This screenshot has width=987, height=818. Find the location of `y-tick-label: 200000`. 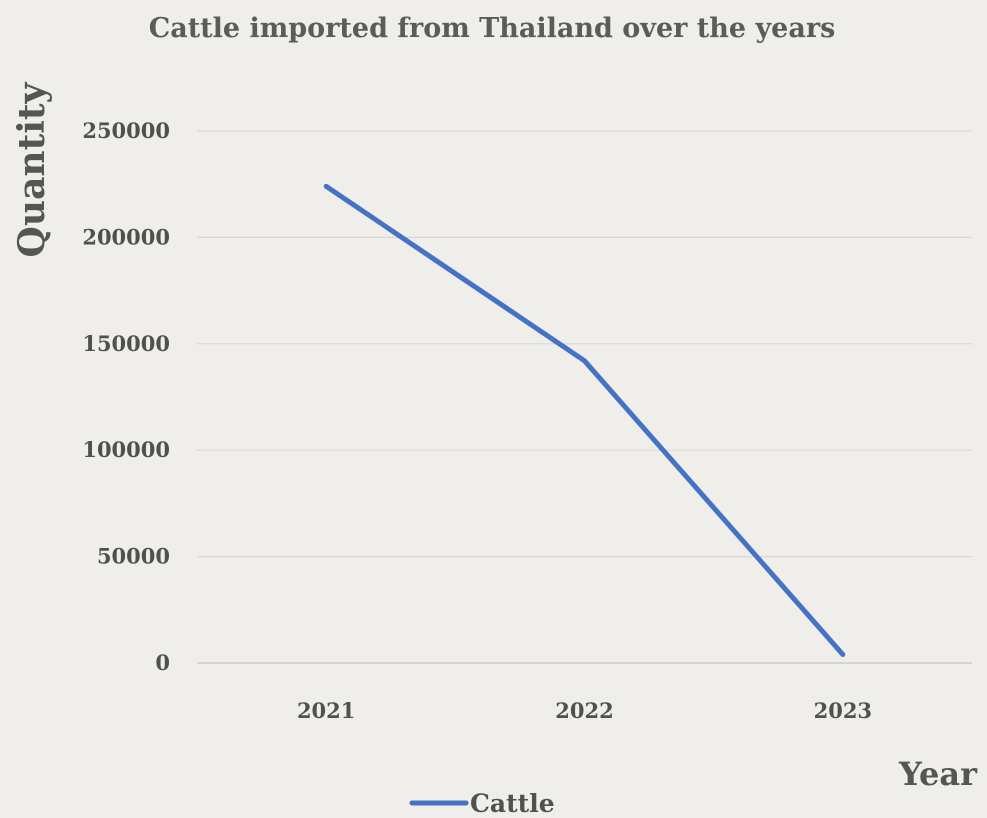

y-tick-label: 200000 is located at coordinates (126, 236).